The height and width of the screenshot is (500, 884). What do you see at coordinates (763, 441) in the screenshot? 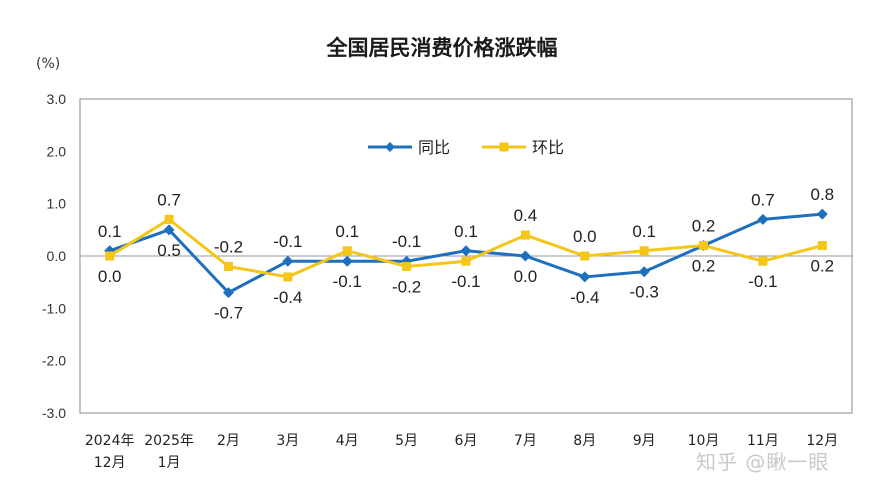
I see `x-tick-label: 11月` at bounding box center [763, 441].